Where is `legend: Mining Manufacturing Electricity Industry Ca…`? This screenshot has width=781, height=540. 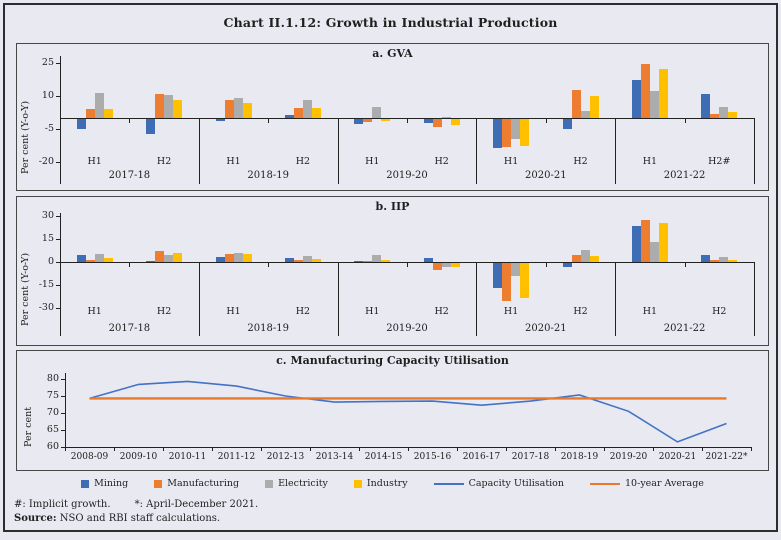 legend: Mining Manufacturing Electricity Industry Ca… is located at coordinates (392, 483).